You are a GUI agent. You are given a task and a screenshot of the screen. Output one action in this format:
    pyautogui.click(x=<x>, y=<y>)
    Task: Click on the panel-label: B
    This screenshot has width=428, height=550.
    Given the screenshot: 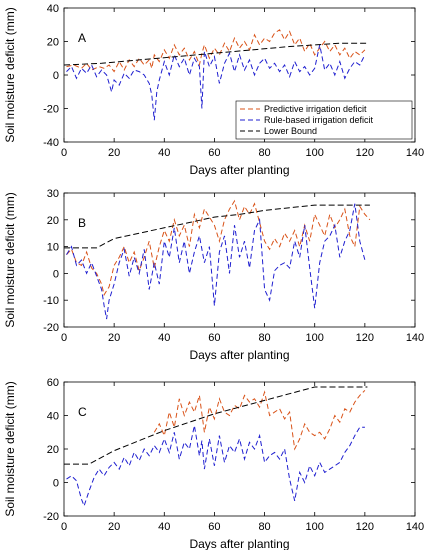 What is the action you would take?
    pyautogui.click(x=82, y=223)
    